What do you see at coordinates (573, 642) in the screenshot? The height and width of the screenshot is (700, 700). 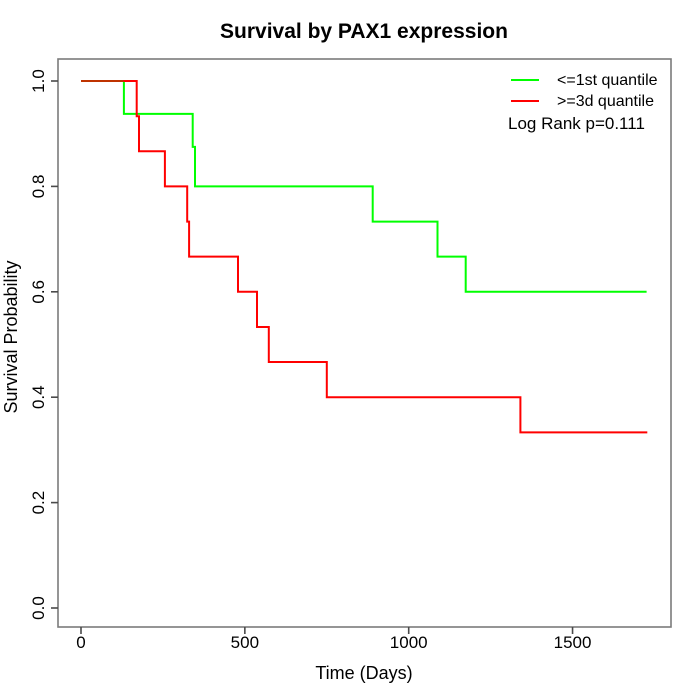 I see `x-axis-tick-label: 1500` at bounding box center [573, 642].